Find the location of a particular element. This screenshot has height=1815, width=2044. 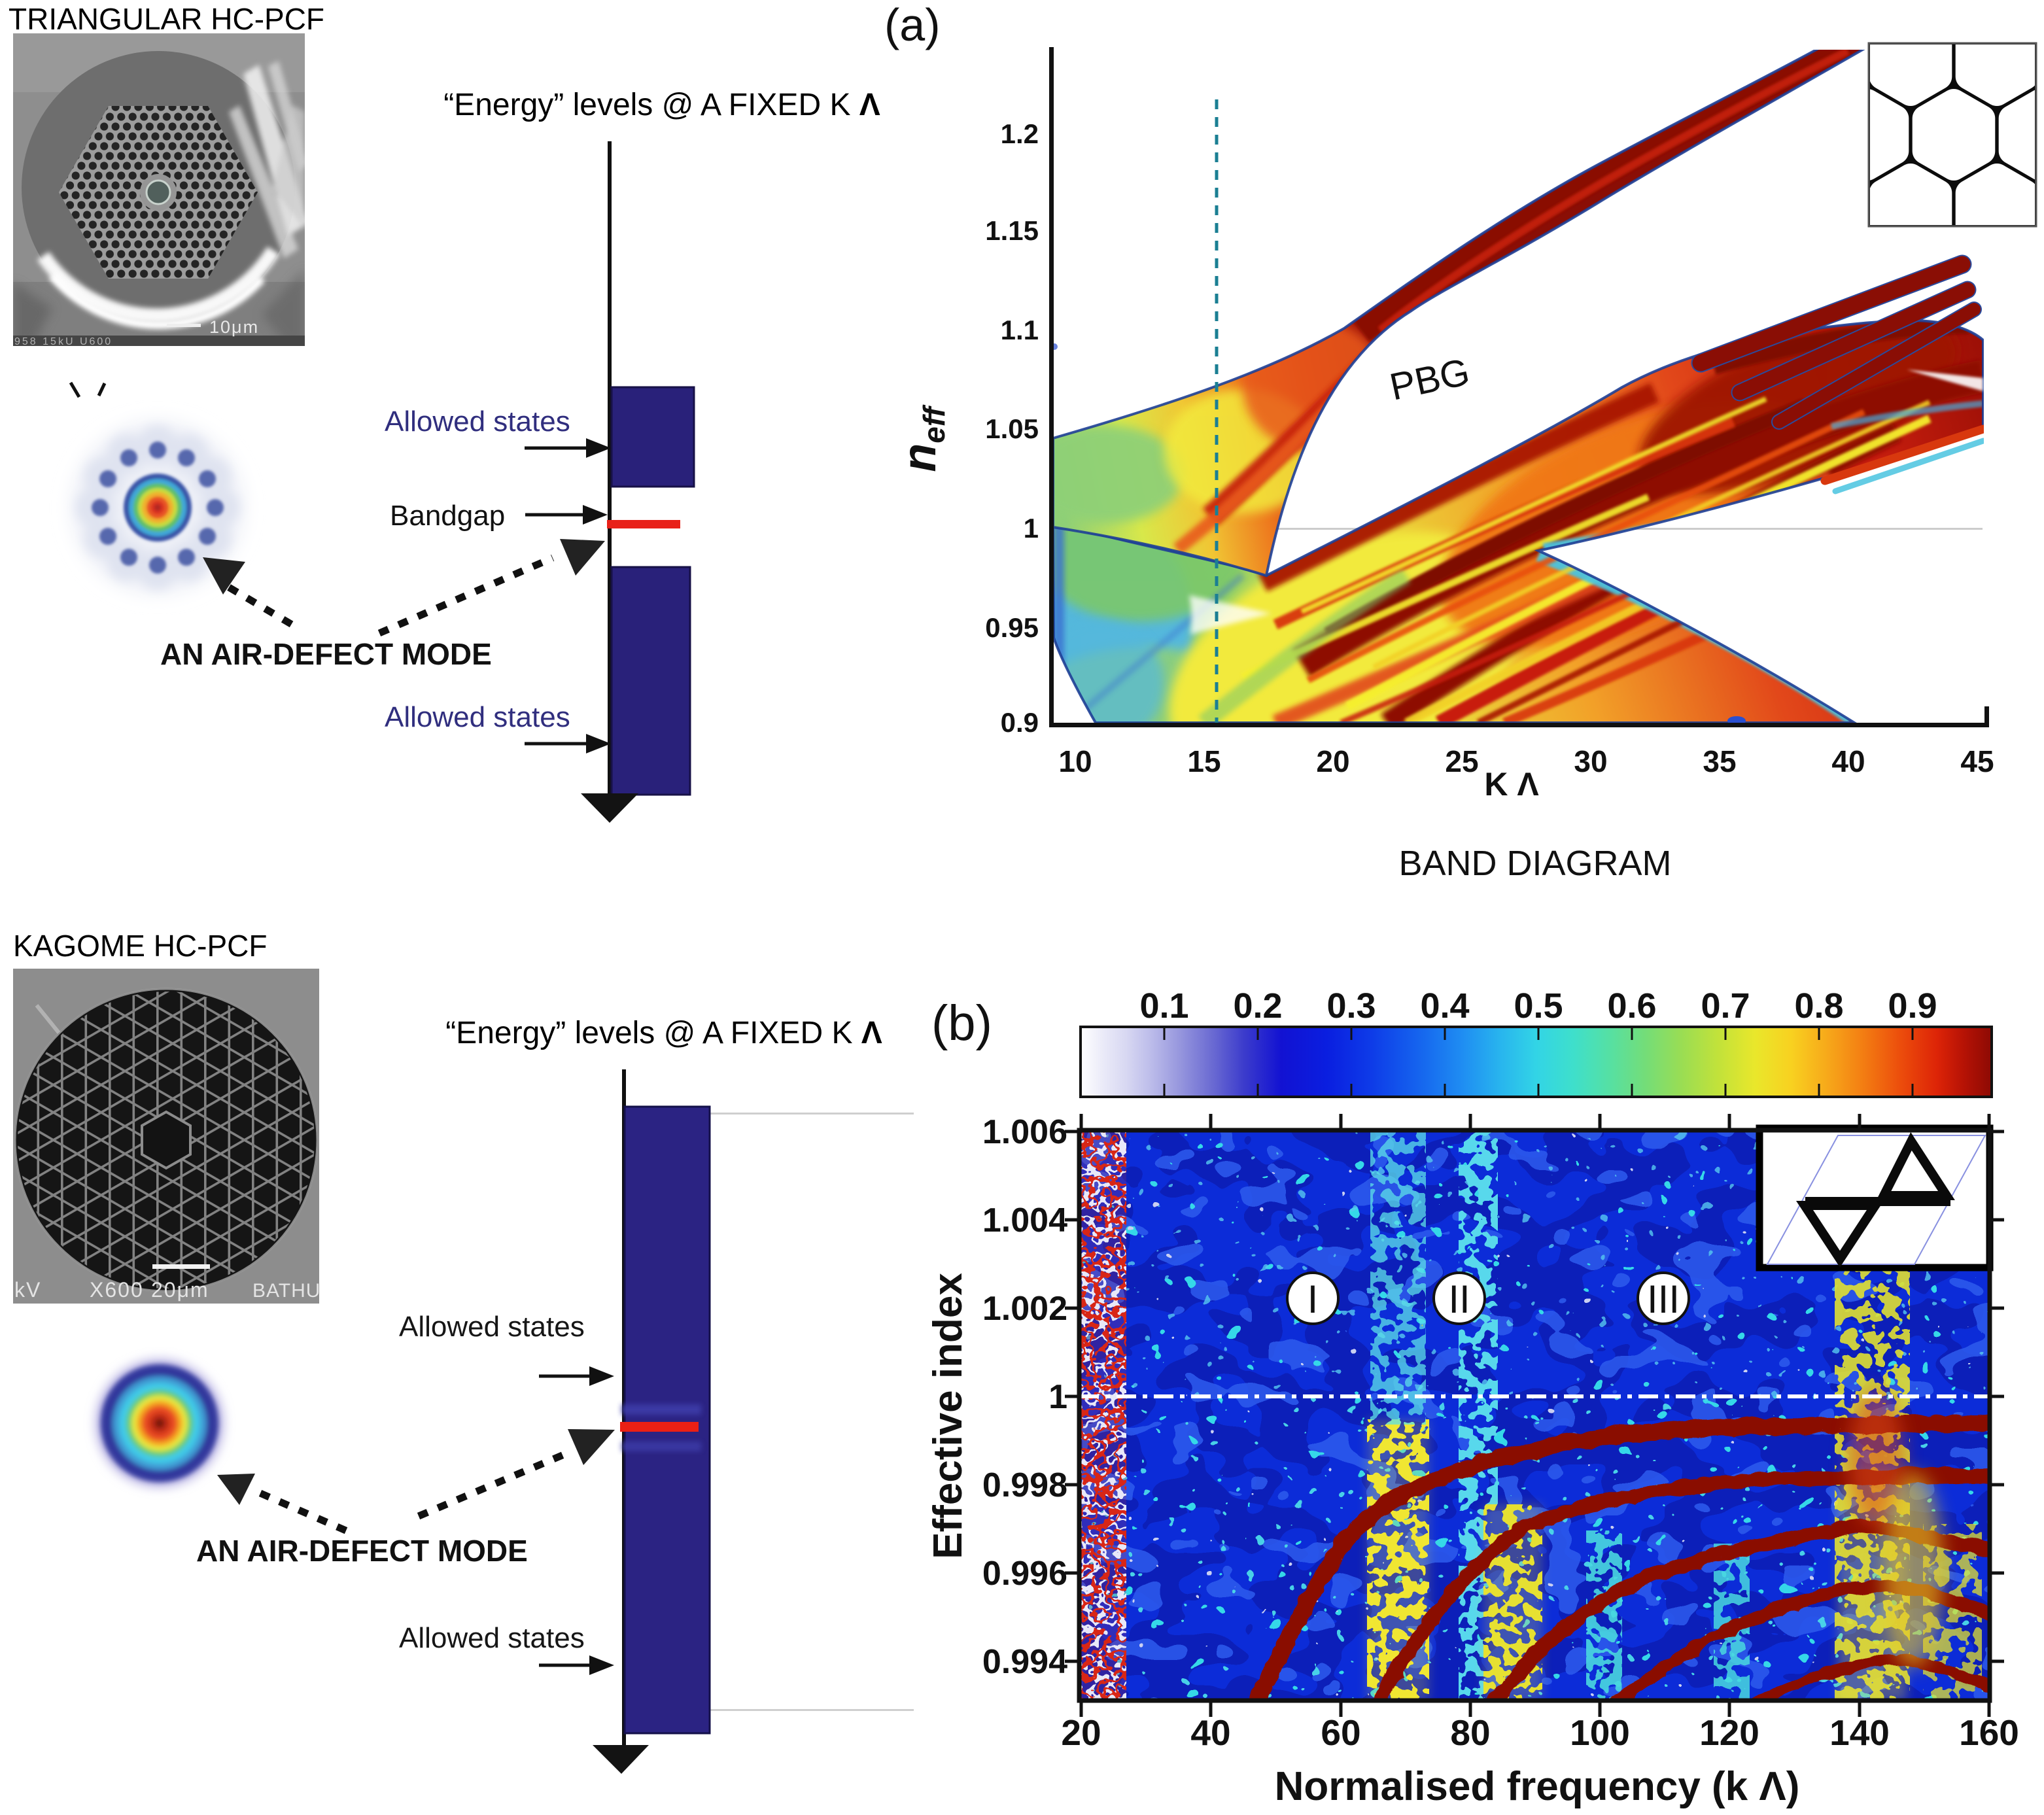

svg-text: Effective index is located at coordinates (949, 1416).